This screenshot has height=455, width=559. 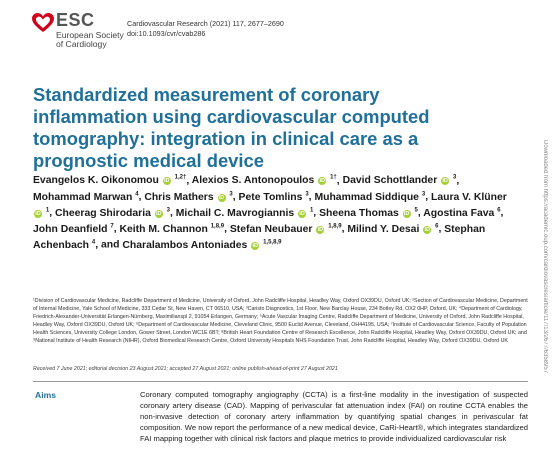 What do you see at coordinates (103, 213) in the screenshot?
I see `author-name: Cheerag Shirodaria` at bounding box center [103, 213].